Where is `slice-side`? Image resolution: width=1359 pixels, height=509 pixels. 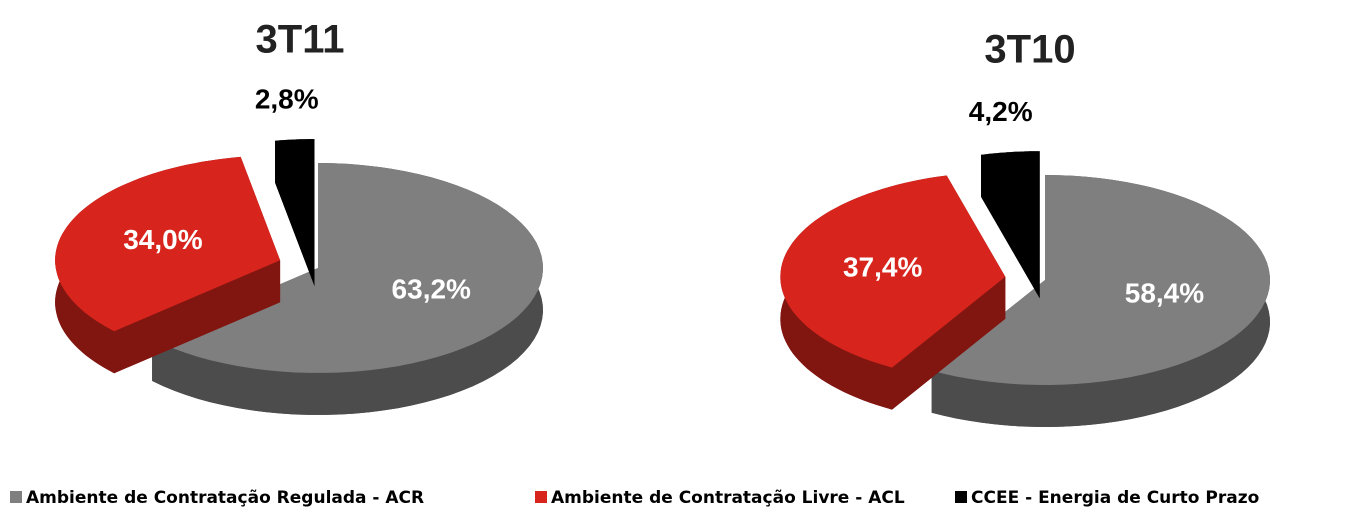
slice-side is located at coordinates (347, 289).